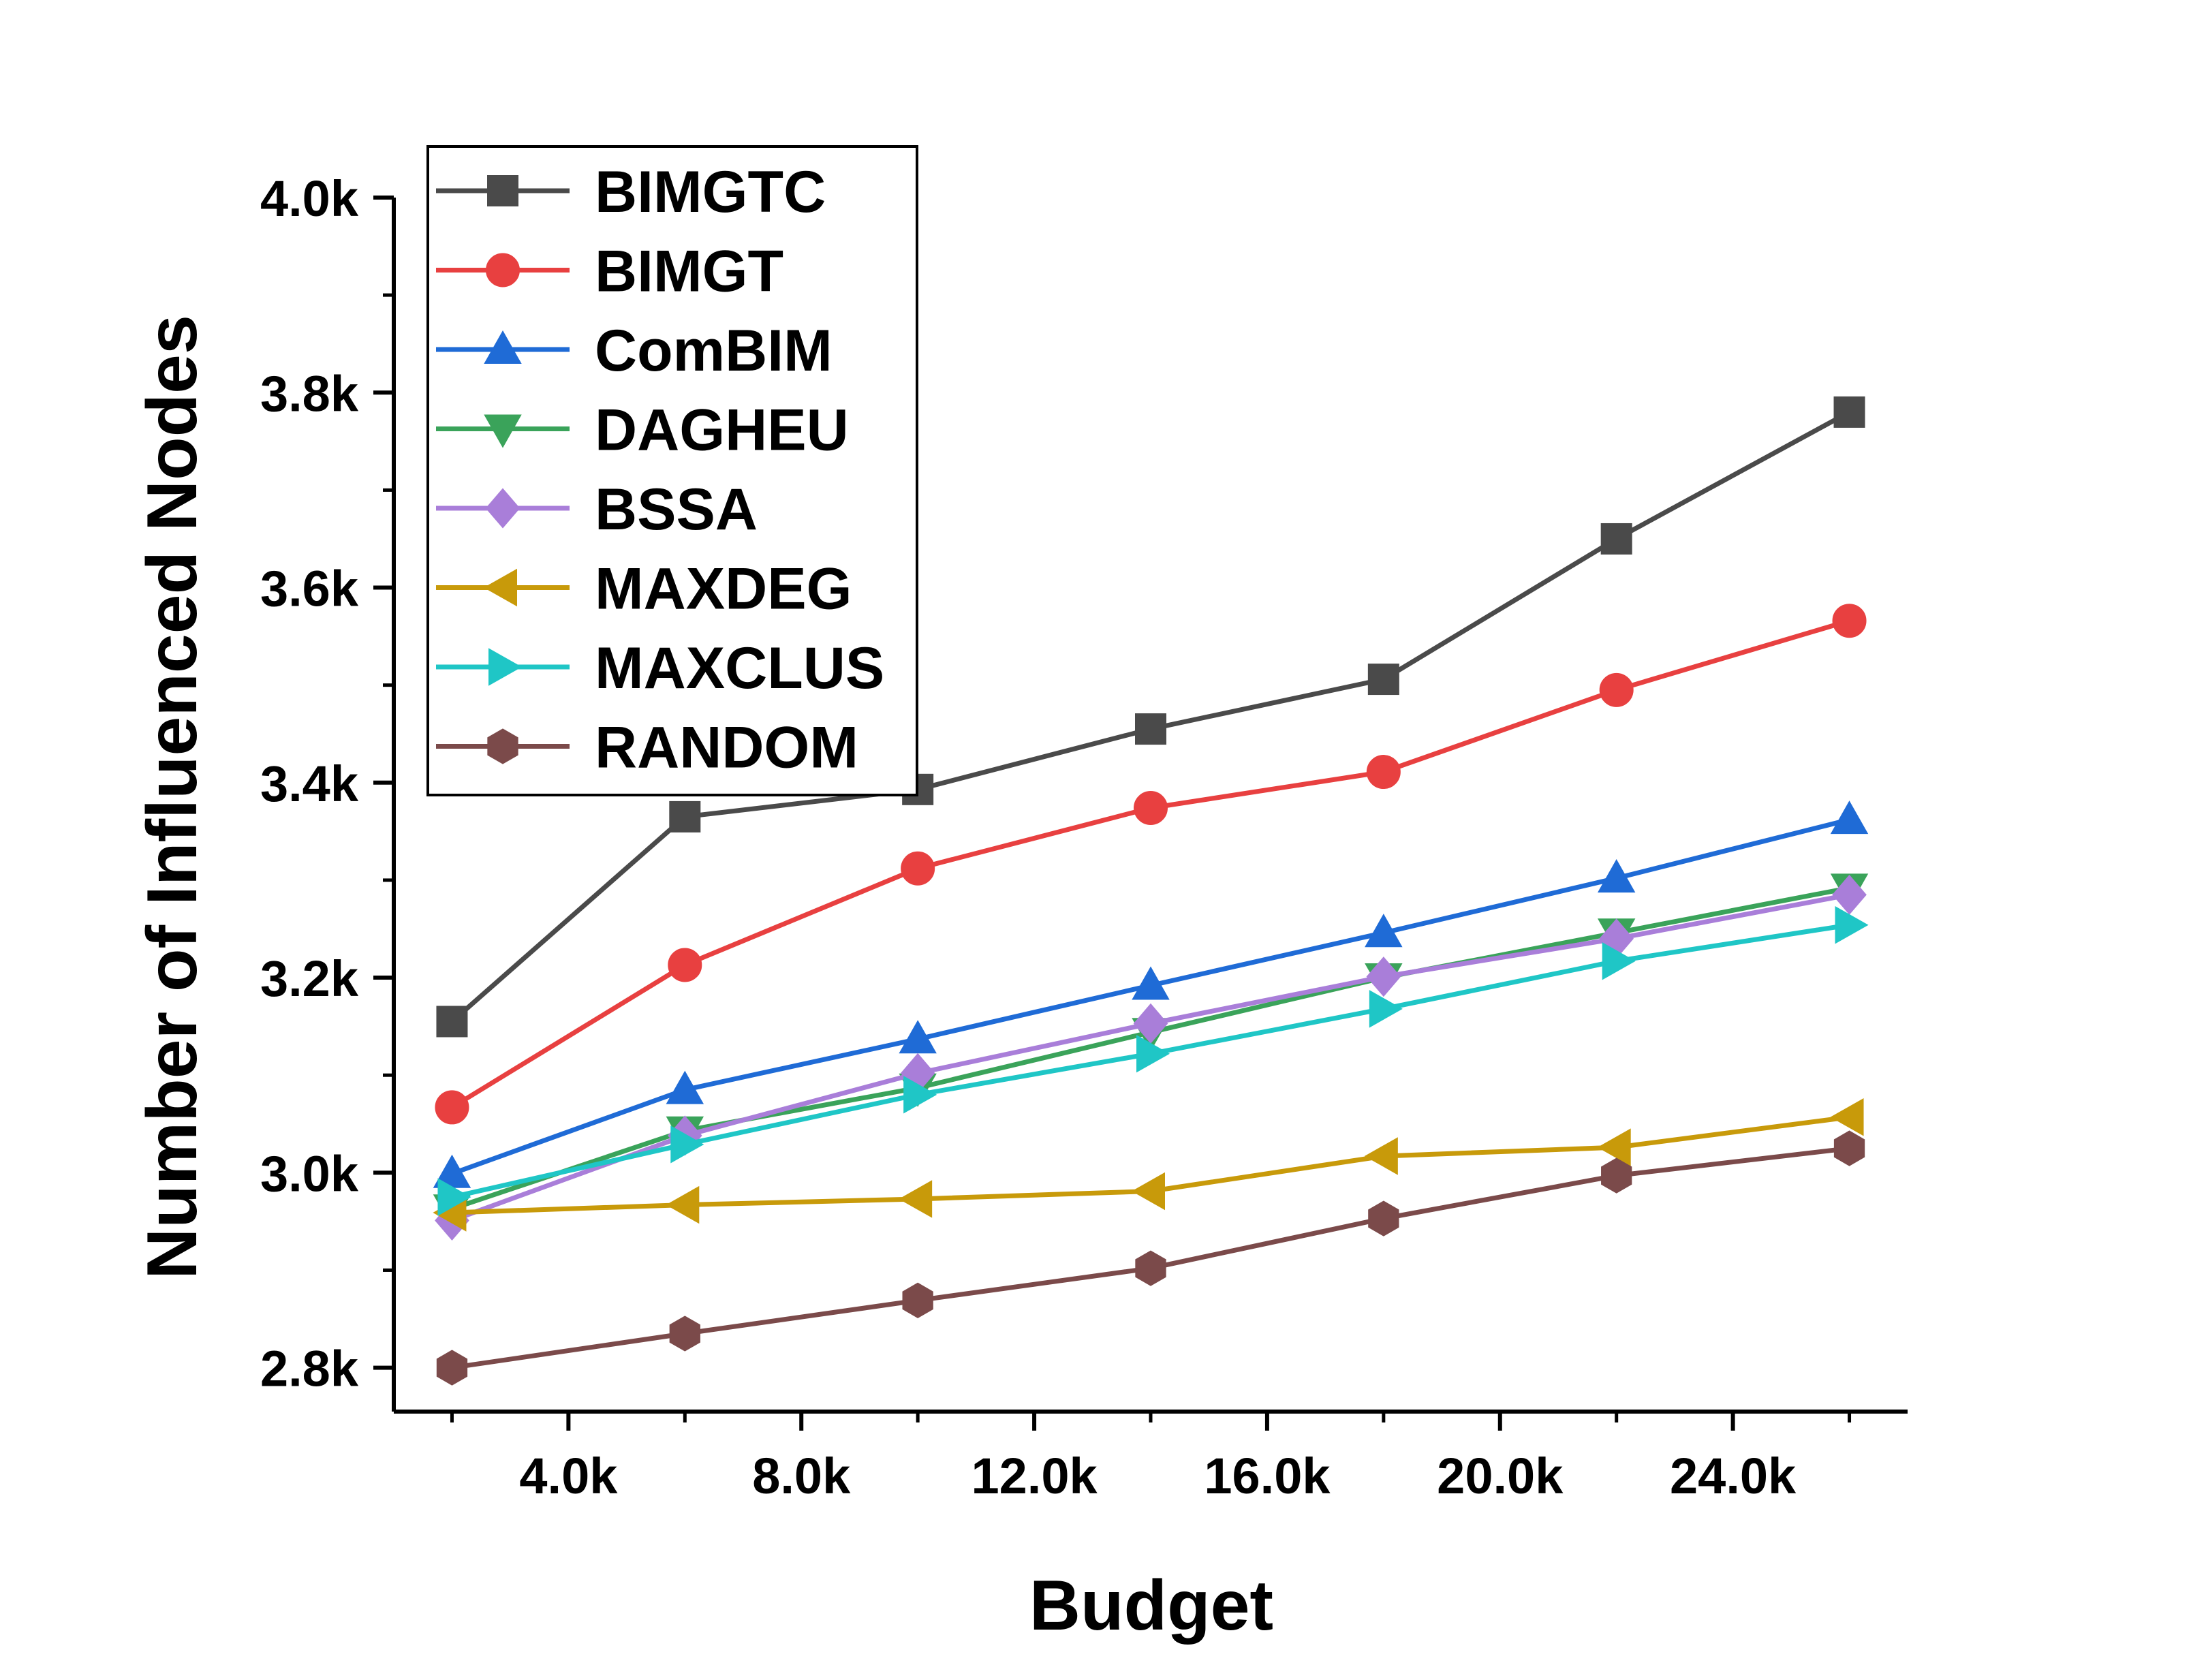 The width and height of the screenshot is (2191, 1680). Describe the element at coordinates (1151, 1605) in the screenshot. I see `x-axis-label: Budget` at that location.